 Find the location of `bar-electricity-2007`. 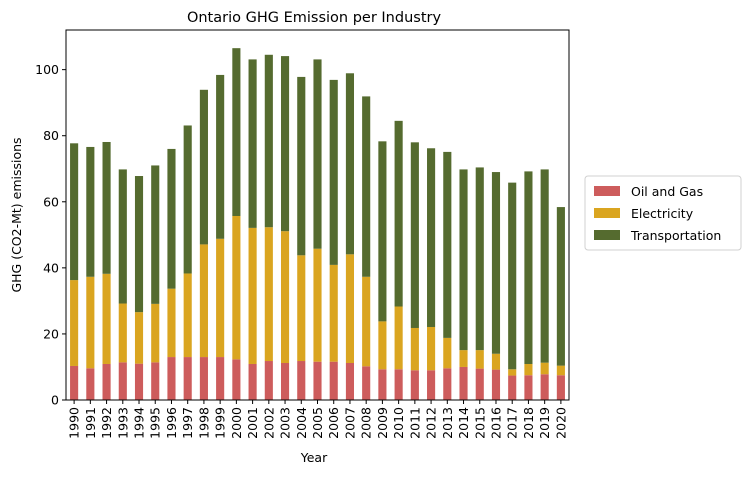

bar-electricity-2007 is located at coordinates (350, 308).